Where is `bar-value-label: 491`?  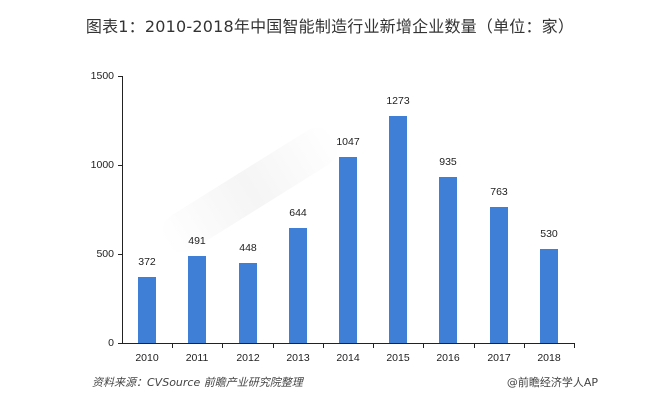 bar-value-label: 491 is located at coordinates (197, 241).